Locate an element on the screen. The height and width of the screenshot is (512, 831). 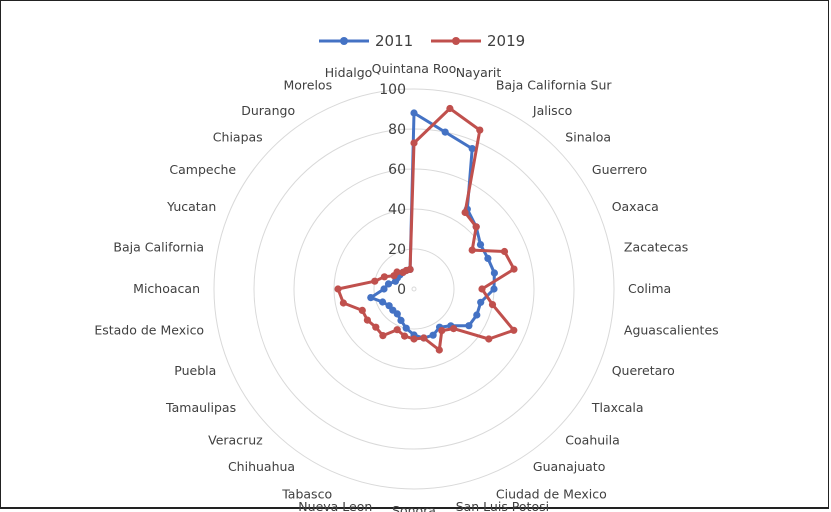
category-label: Puebla is located at coordinates (195, 370).